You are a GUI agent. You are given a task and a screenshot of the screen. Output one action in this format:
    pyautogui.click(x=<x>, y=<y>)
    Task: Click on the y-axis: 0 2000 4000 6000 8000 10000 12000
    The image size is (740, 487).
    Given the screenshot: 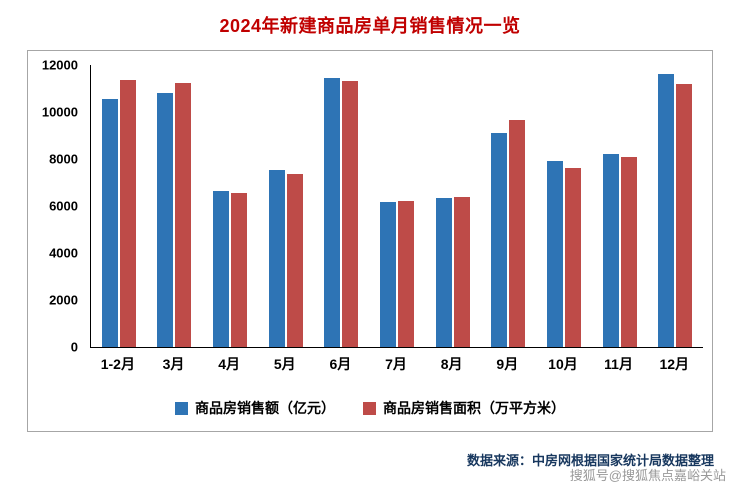 What is the action you would take?
    pyautogui.click(x=56, y=206)
    